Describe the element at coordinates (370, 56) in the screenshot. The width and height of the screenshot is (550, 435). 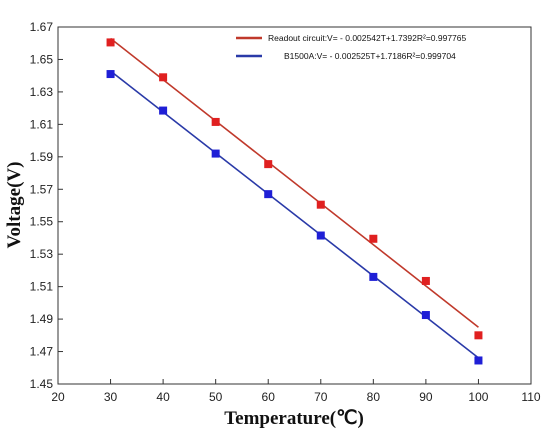
I see `legend-label-1: B1500A:V= - 0.002525T+1.7186R²=0.999704` at that location.